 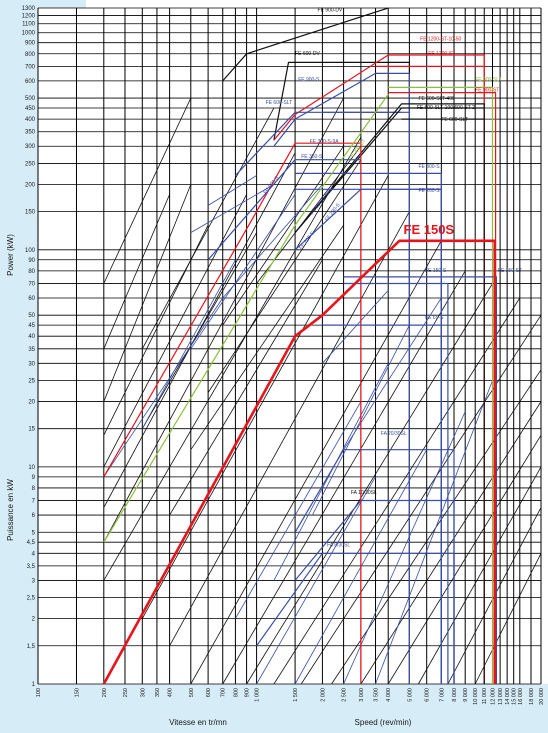 What do you see at coordinates (362, 695) in the screenshot?
I see `x-tick-label: 3 000` at bounding box center [362, 695].